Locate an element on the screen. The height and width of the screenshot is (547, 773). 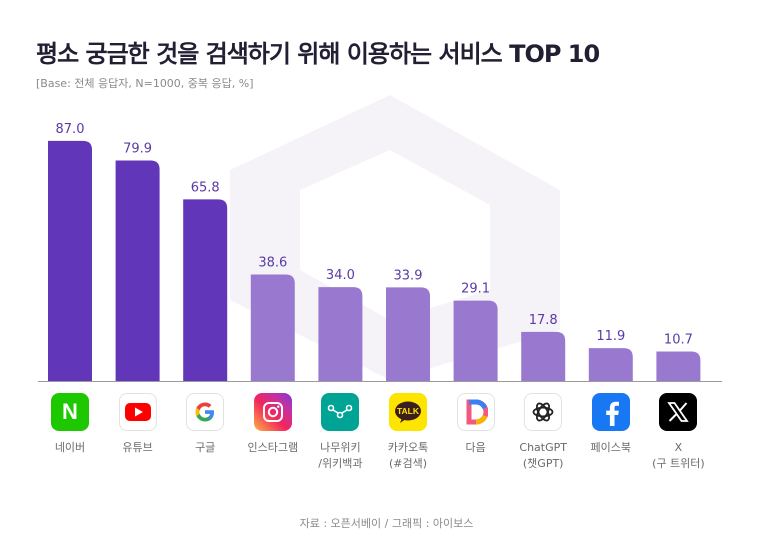
category-label: 네이버 is located at coordinates (70, 447).